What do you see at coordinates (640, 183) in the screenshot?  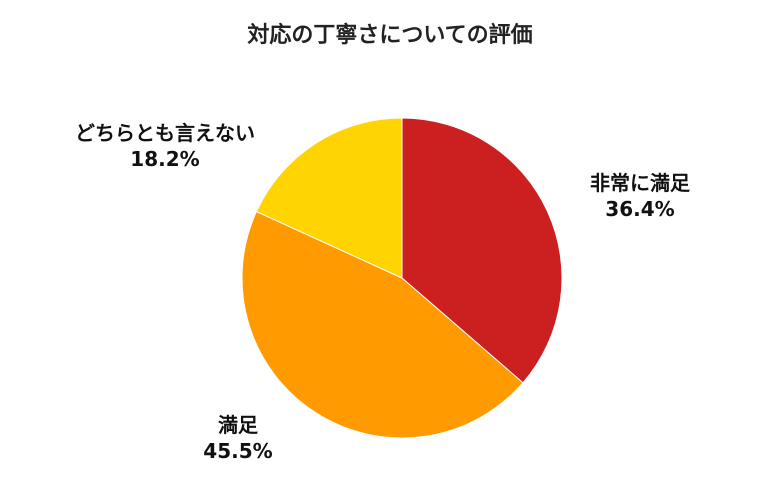 I see `slice-label-0: 非常に満足` at bounding box center [640, 183].